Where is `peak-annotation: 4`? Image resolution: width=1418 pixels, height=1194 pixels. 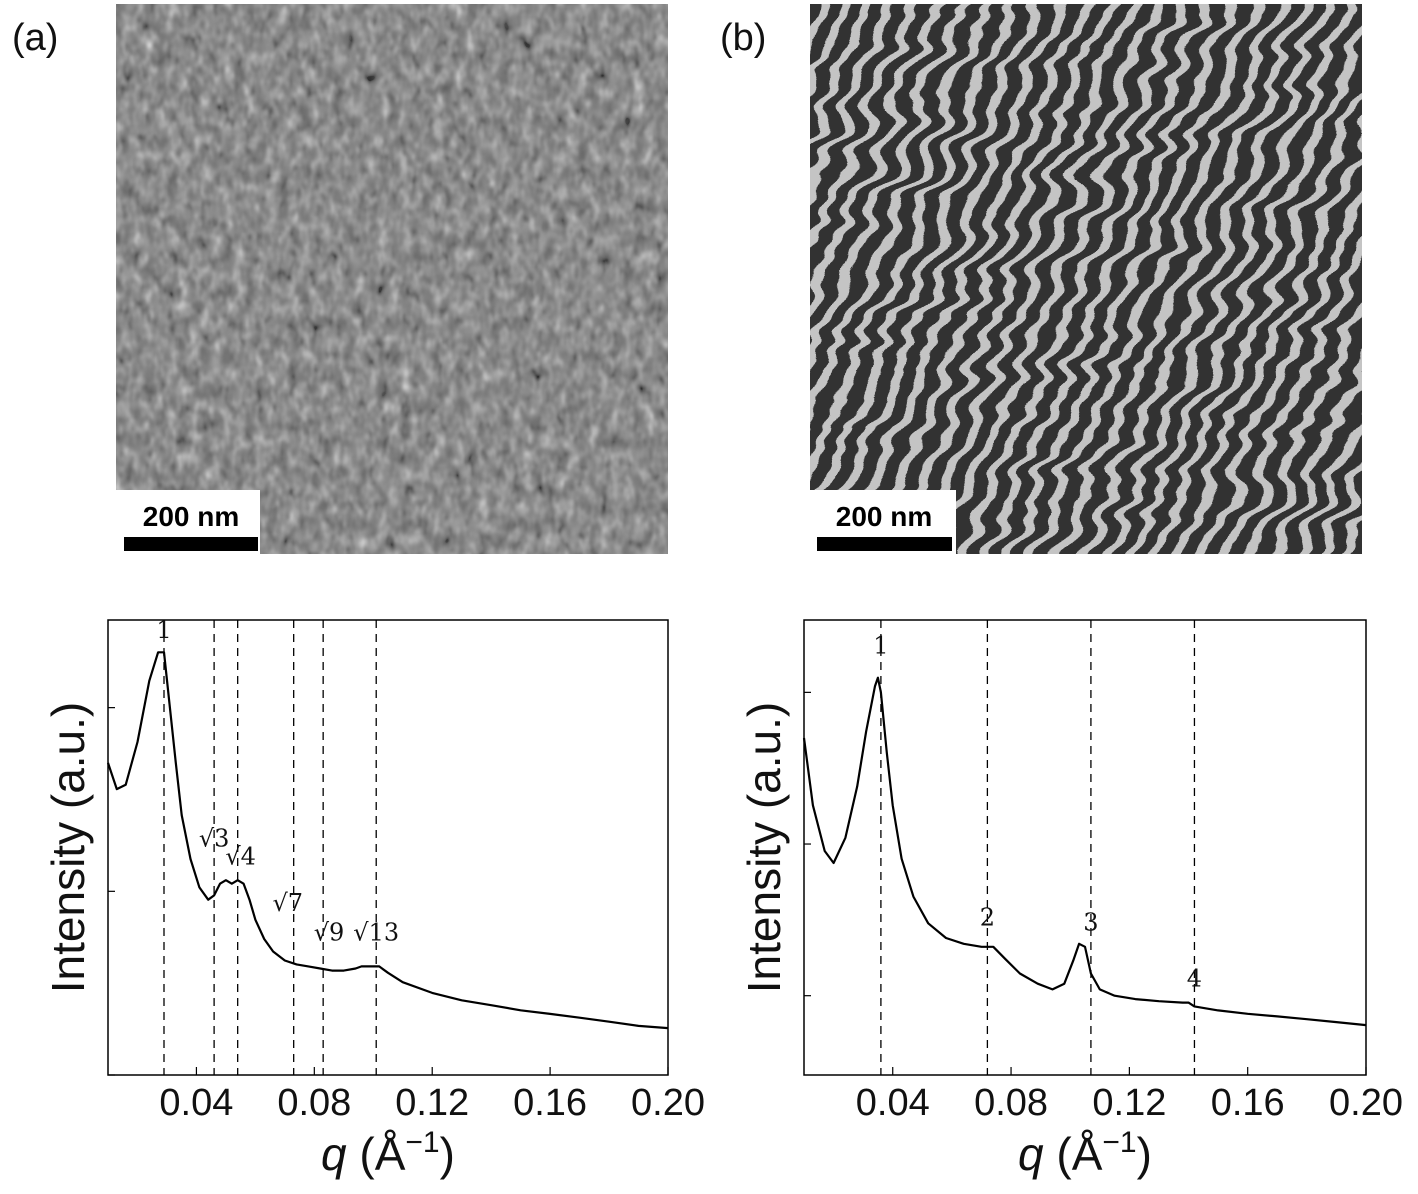 peak-annotation: 4 is located at coordinates (1194, 978).